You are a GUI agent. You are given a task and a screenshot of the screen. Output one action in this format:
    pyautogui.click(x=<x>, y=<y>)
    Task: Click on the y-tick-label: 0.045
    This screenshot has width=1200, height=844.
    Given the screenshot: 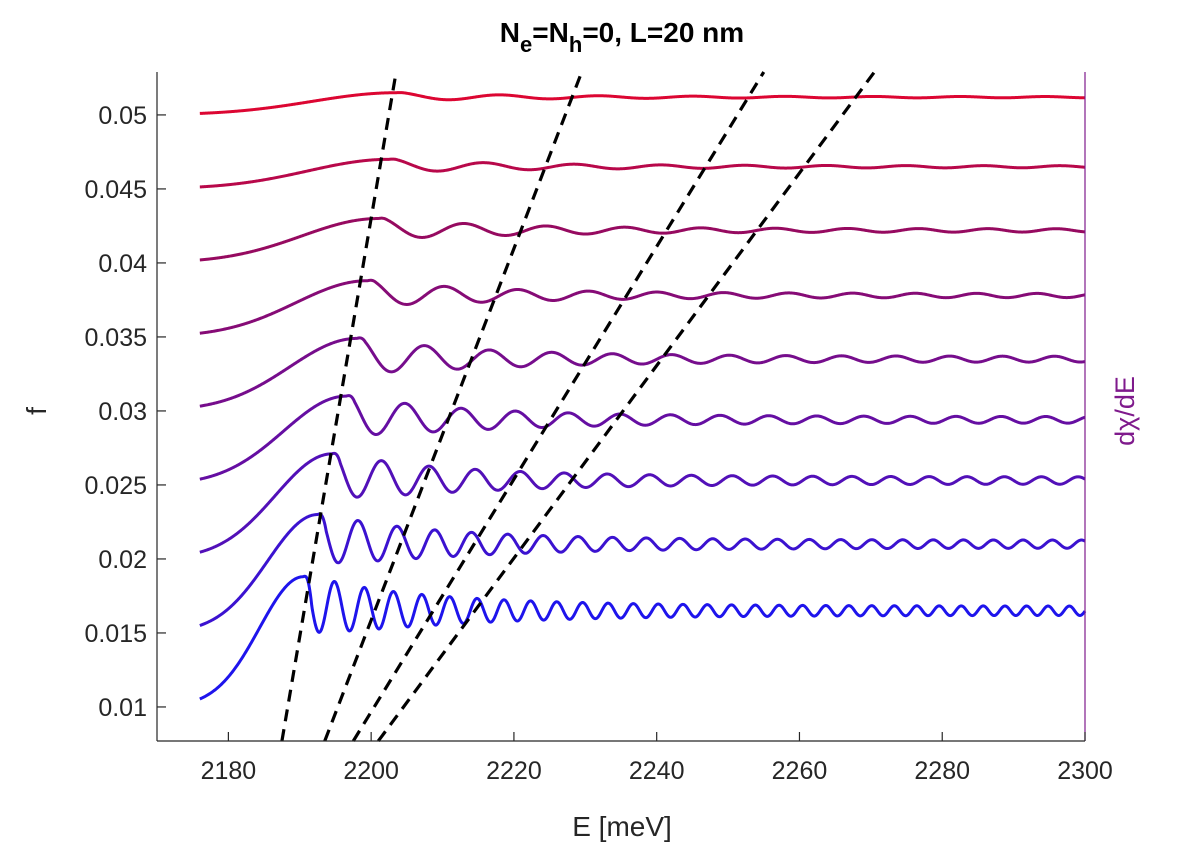 What is the action you would take?
    pyautogui.click(x=115, y=190)
    